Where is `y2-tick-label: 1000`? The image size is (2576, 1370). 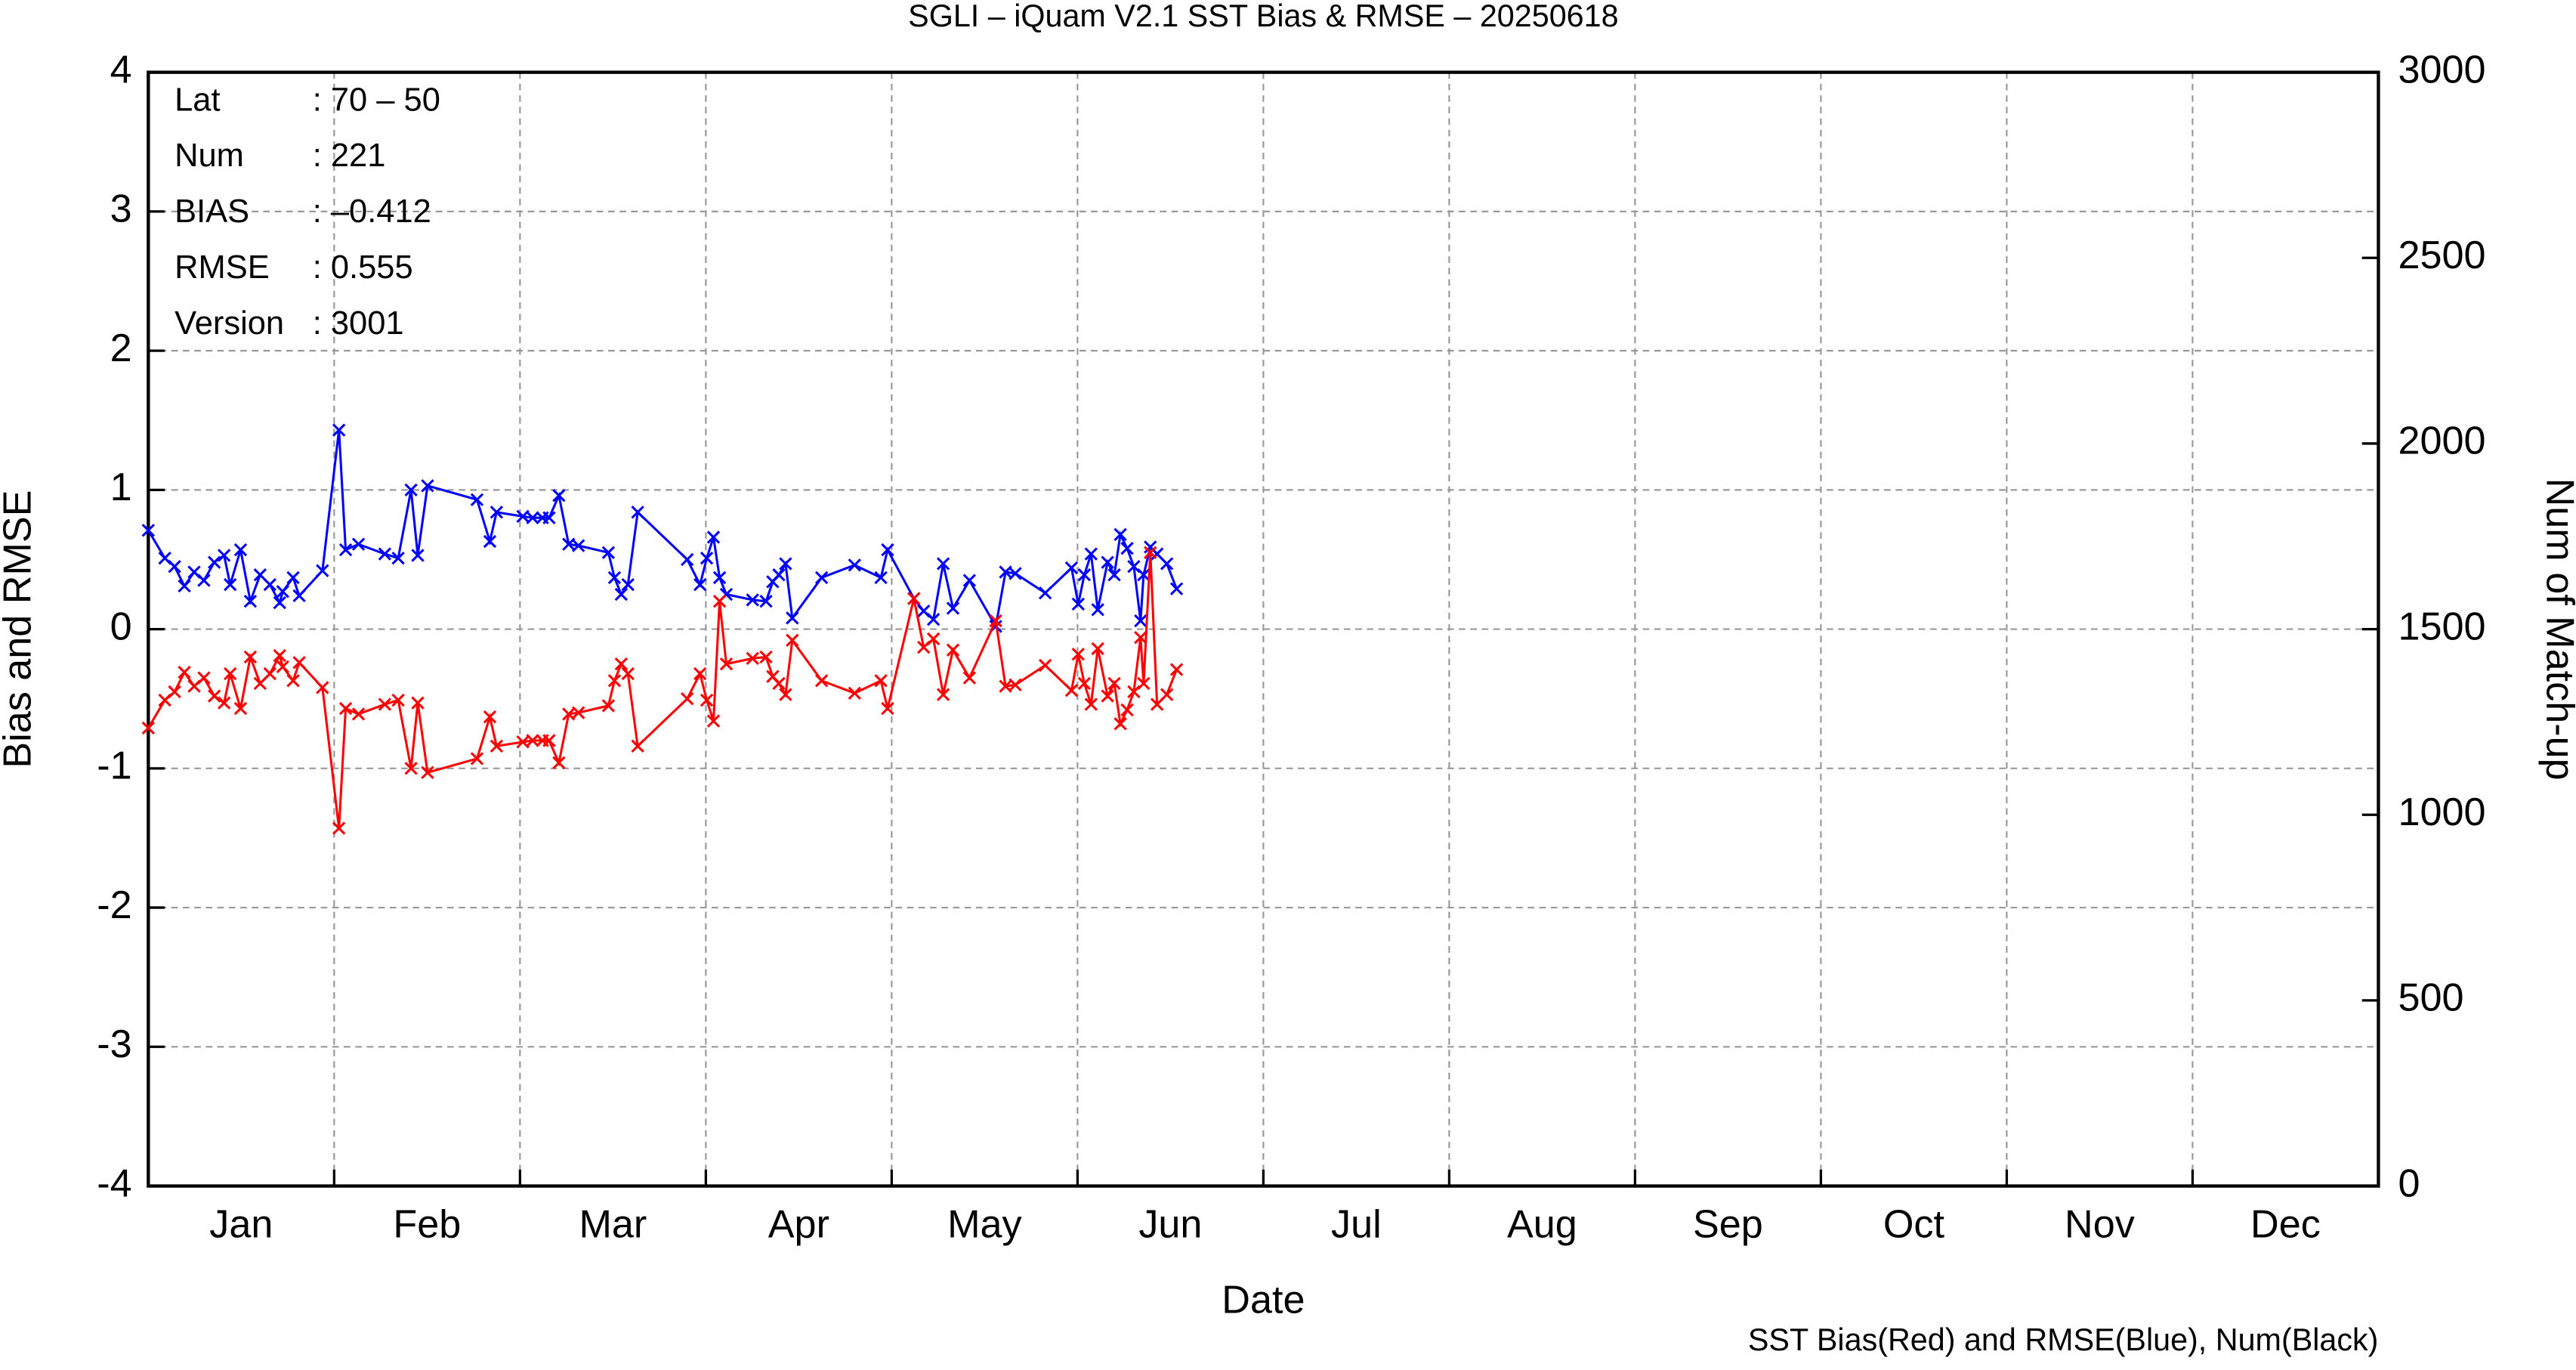 y2-tick-label: 1000 is located at coordinates (2442, 812).